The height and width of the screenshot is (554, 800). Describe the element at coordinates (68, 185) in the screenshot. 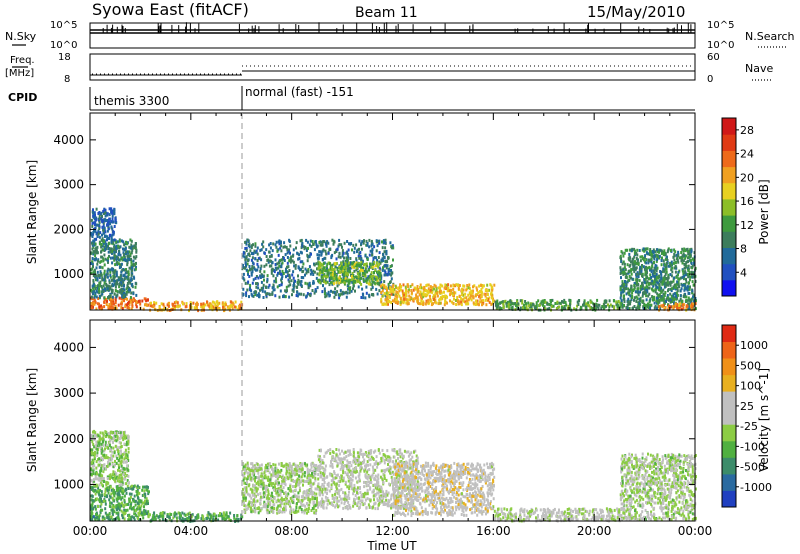

I see `power-y-tick-label: 3000` at that location.